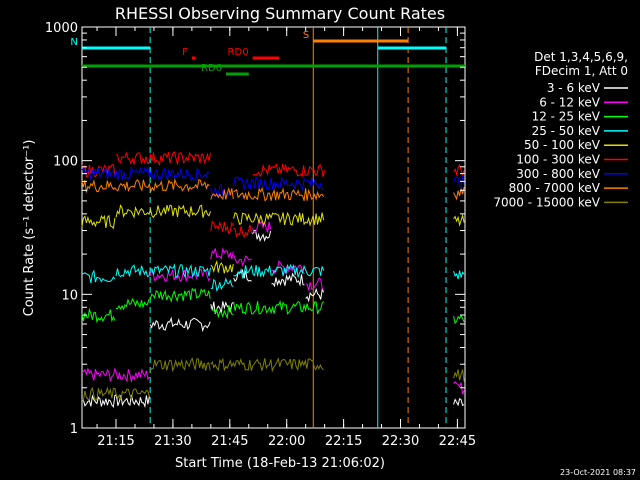 The width and height of the screenshot is (640, 480). Describe the element at coordinates (457, 441) in the screenshot. I see `x-tick-label-6: 22:45` at that location.